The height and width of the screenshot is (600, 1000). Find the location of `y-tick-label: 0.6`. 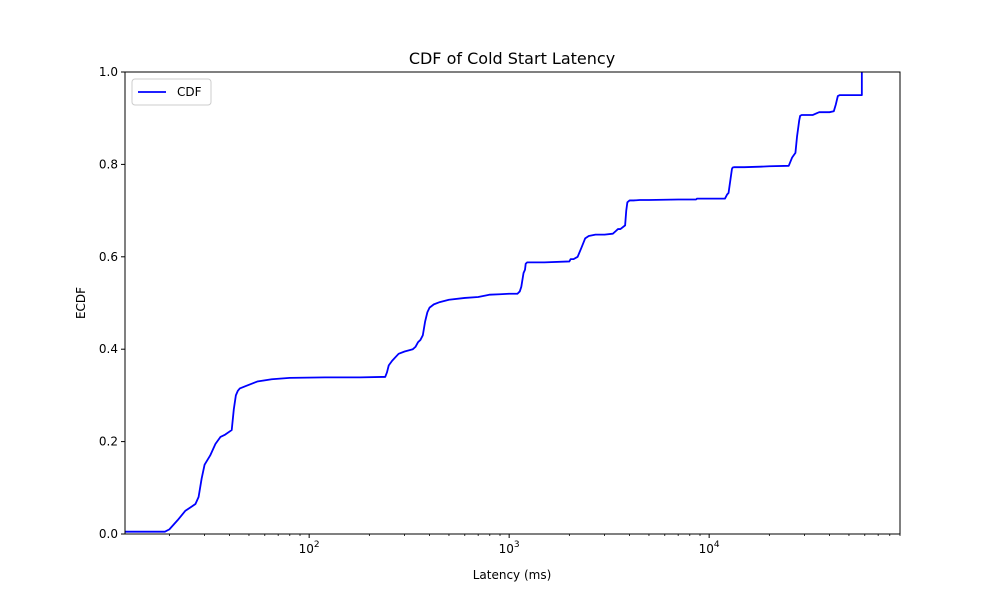

y-tick-label: 0.6 is located at coordinates (108, 257).